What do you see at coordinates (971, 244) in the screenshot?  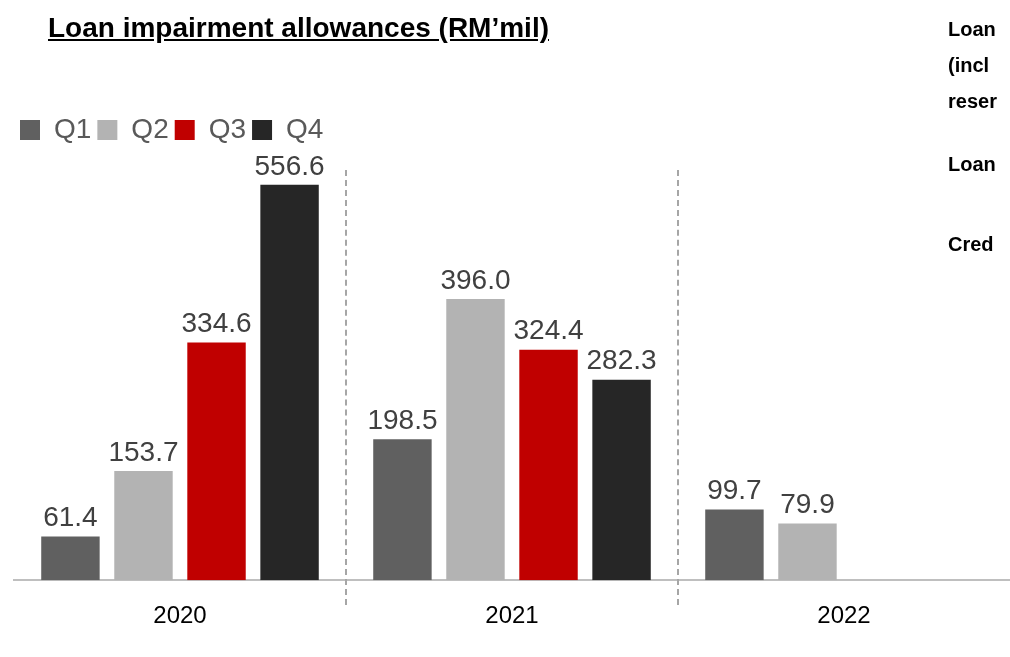 I see `annotation: Cred` at bounding box center [971, 244].